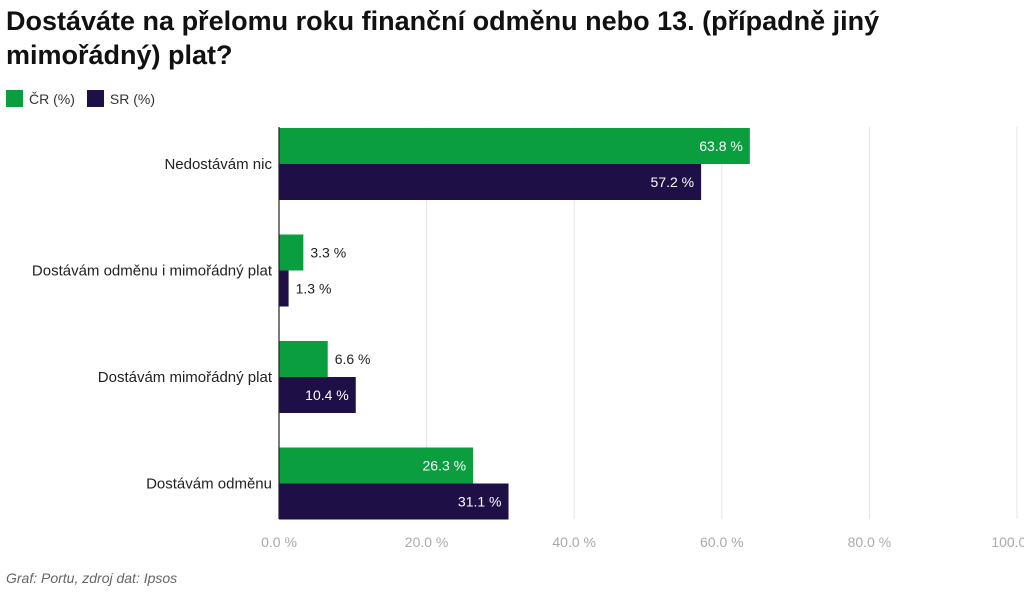  Describe the element at coordinates (327, 395) in the screenshot. I see `data-label-sr: 10.4 %` at that location.